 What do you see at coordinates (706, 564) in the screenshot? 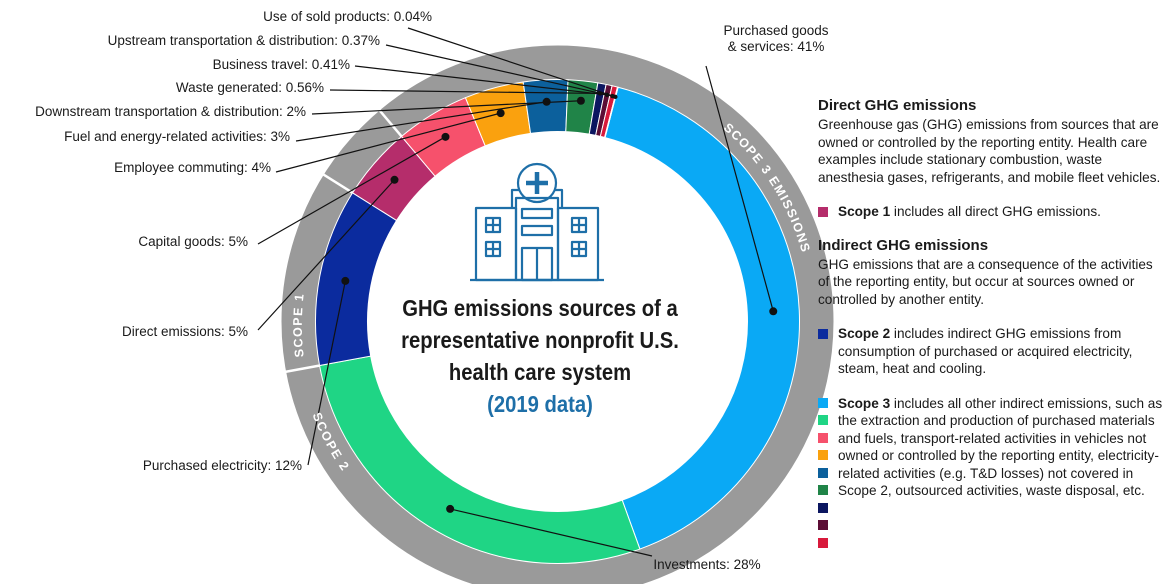
I see `slice-label: Investments: 28%` at bounding box center [706, 564].